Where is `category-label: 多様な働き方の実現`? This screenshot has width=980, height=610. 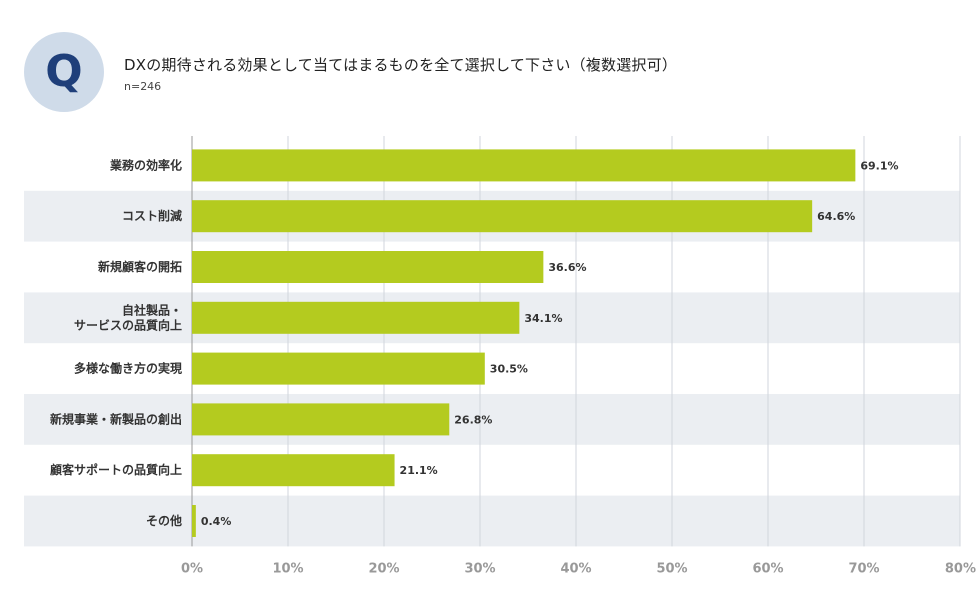
category-label: 多様な働き方の実現 is located at coordinates (128, 368).